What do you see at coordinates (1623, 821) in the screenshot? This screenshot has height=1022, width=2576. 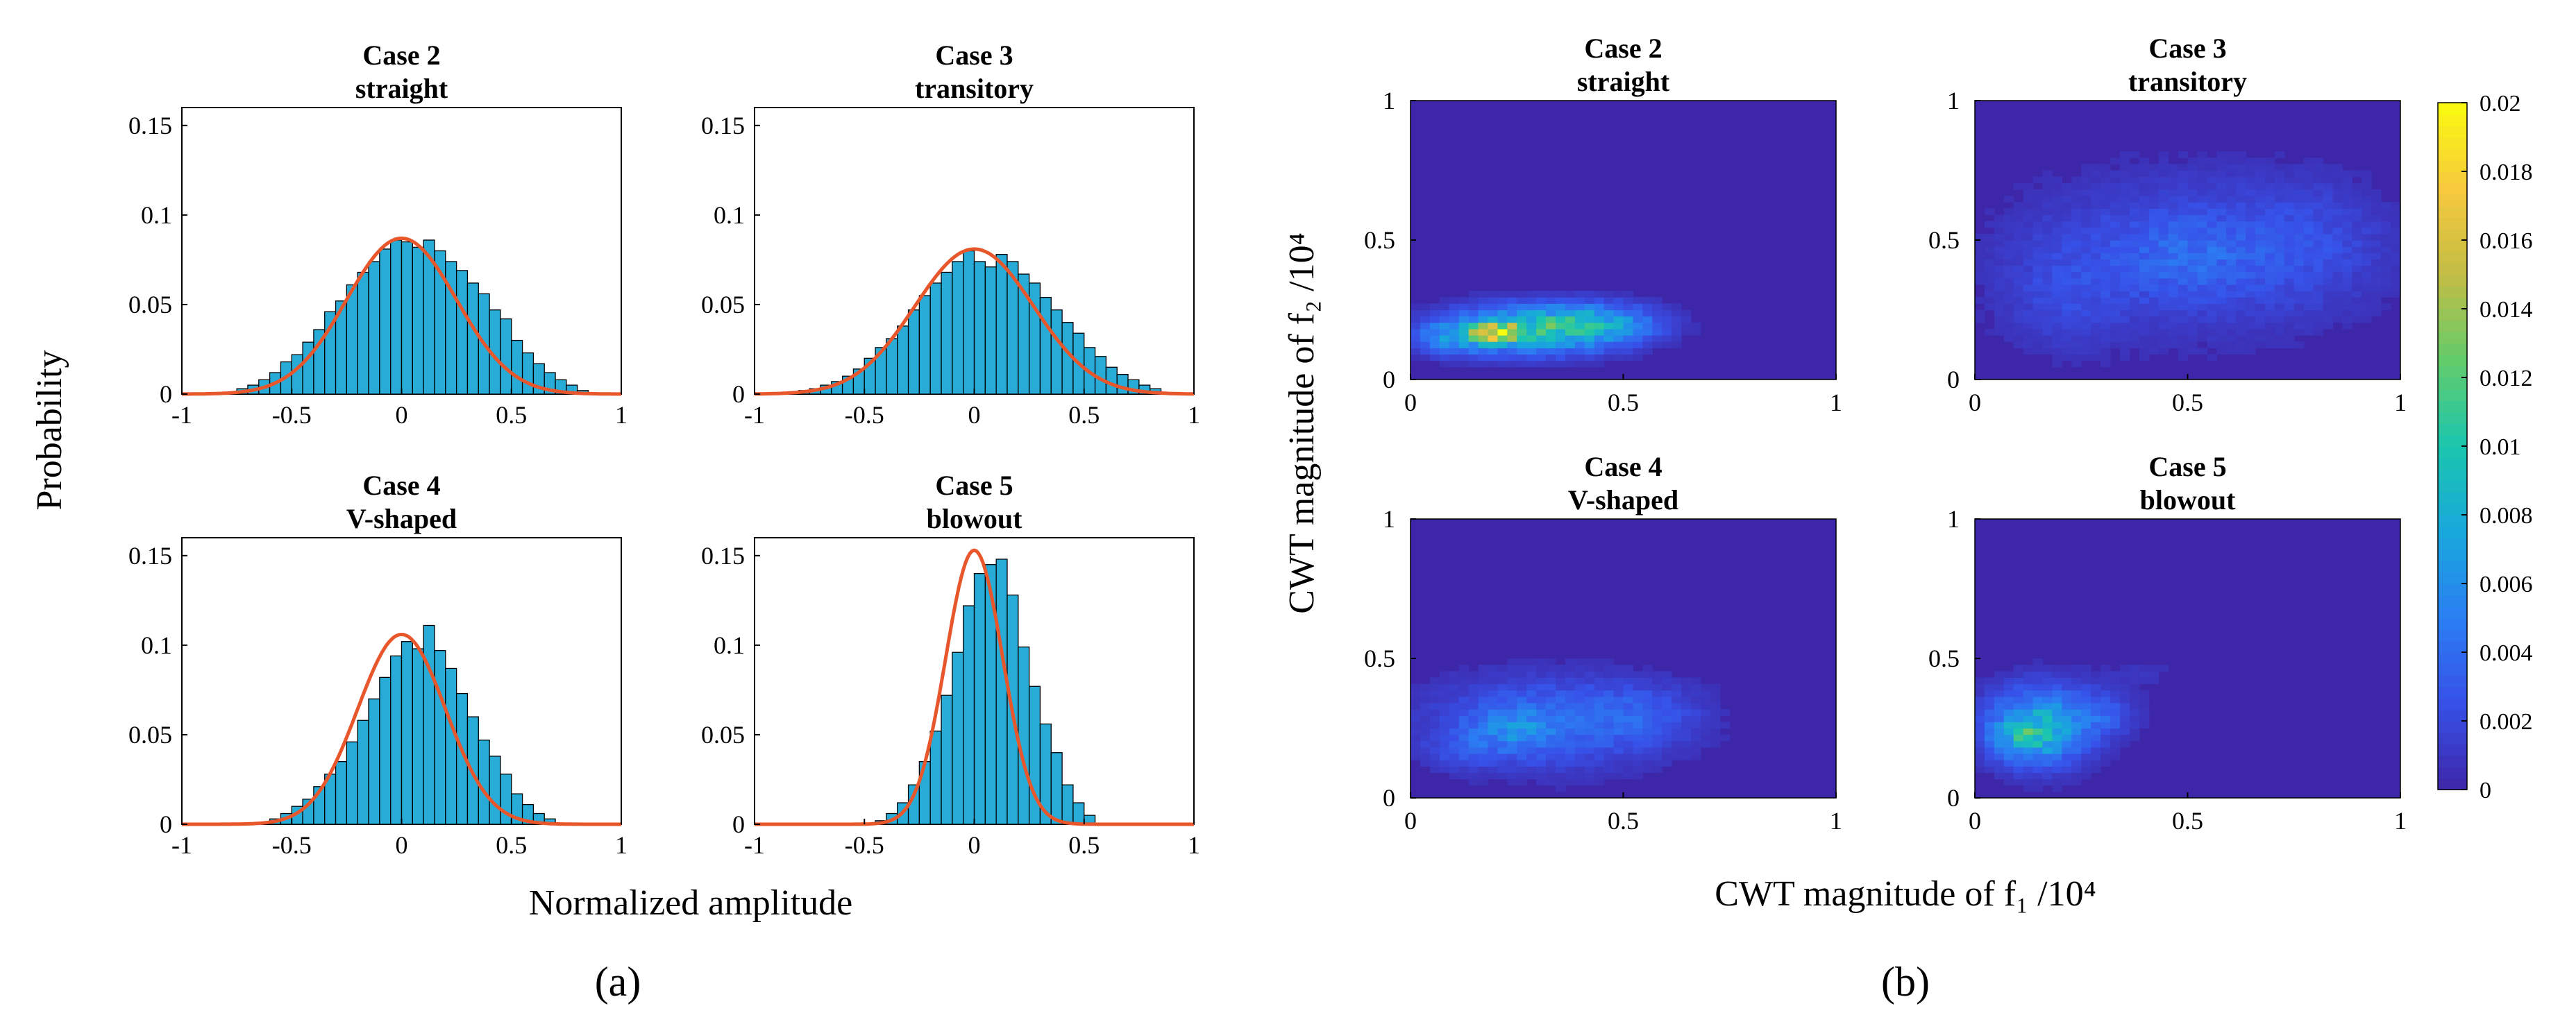 I see `x-tick-label: 0.5` at bounding box center [1623, 821].